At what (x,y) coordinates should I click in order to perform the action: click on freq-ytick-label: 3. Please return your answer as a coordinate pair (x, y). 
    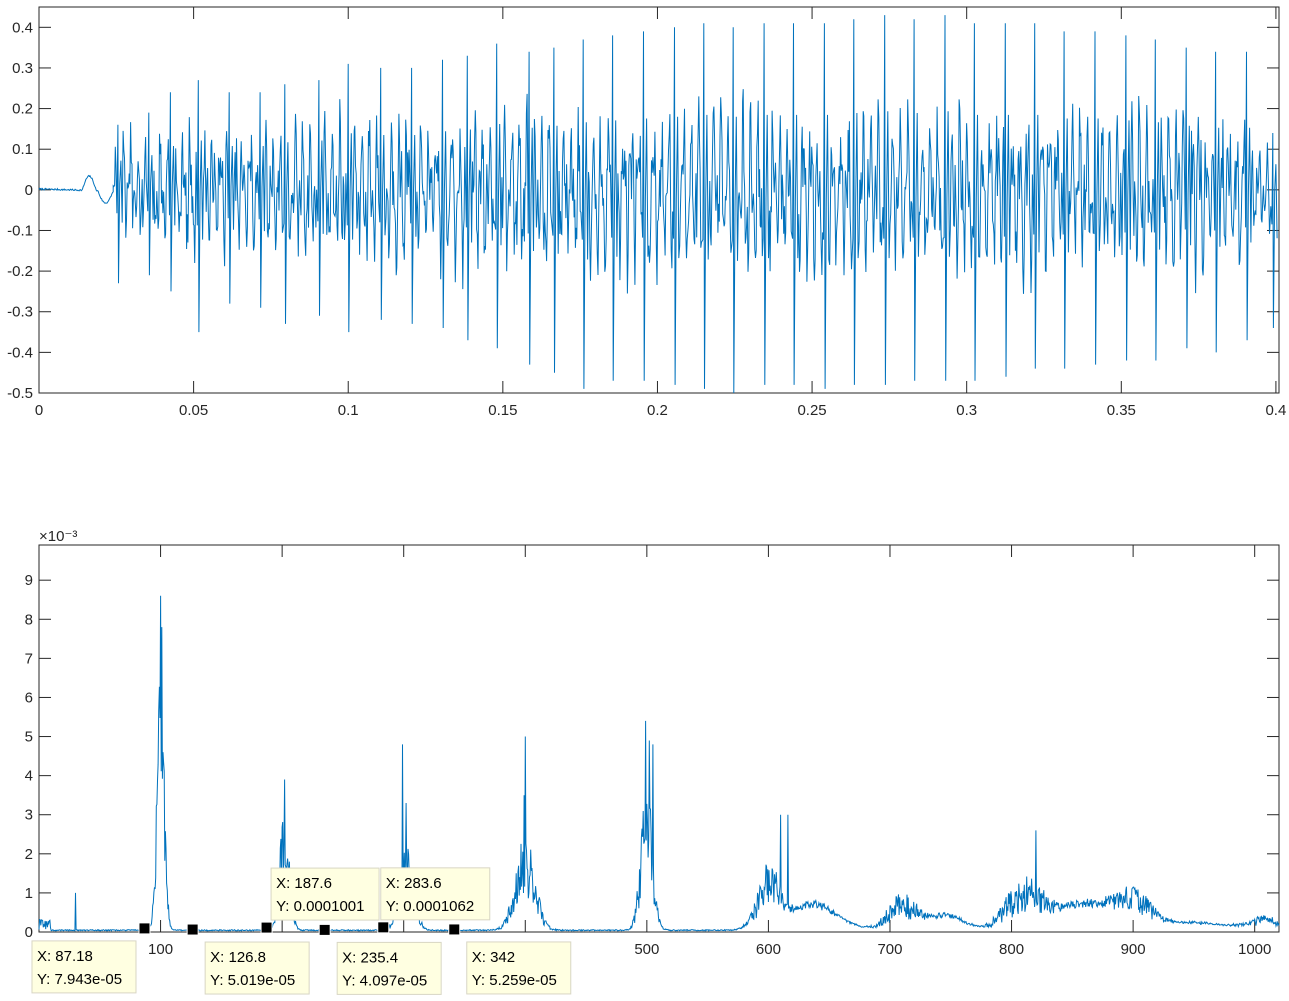
    Looking at the image, I should click on (29, 815).